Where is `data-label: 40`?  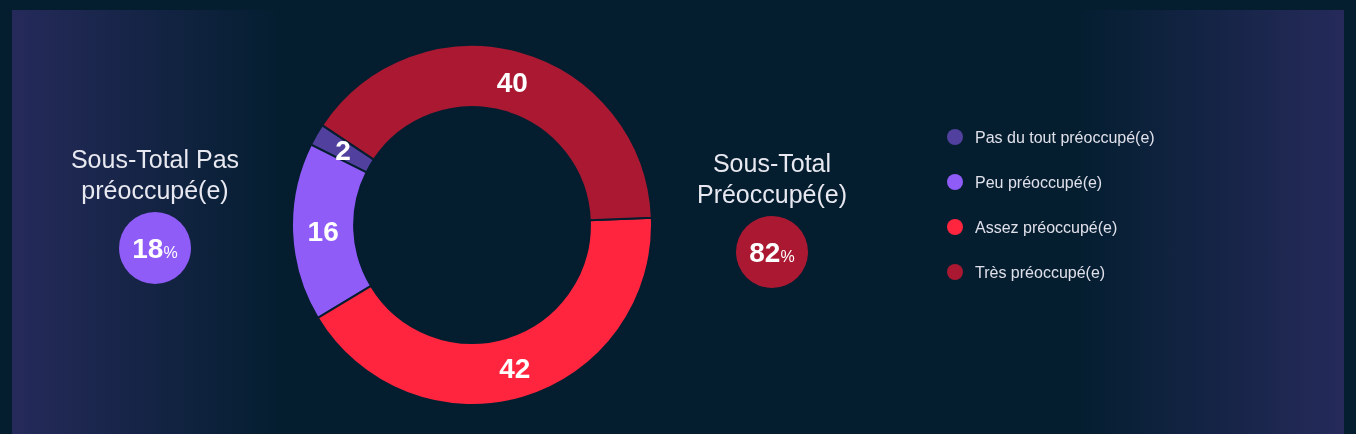 data-label: 40 is located at coordinates (512, 82).